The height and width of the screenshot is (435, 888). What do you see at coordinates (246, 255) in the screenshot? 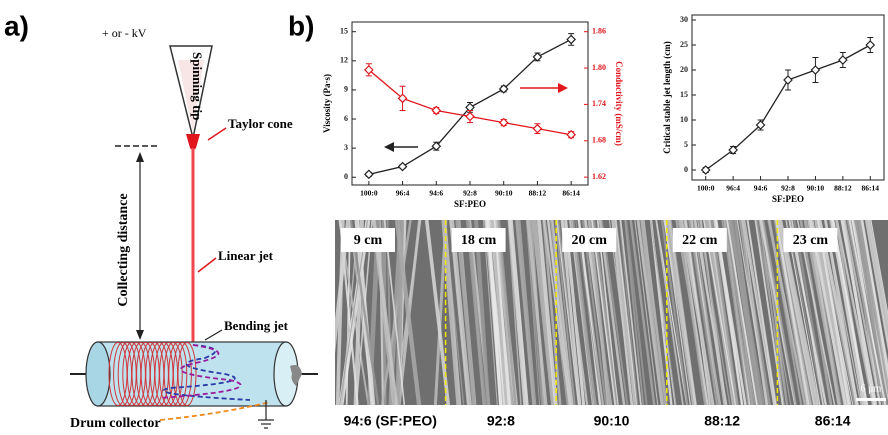
I see `schematic-label: Linear jet` at bounding box center [246, 255].